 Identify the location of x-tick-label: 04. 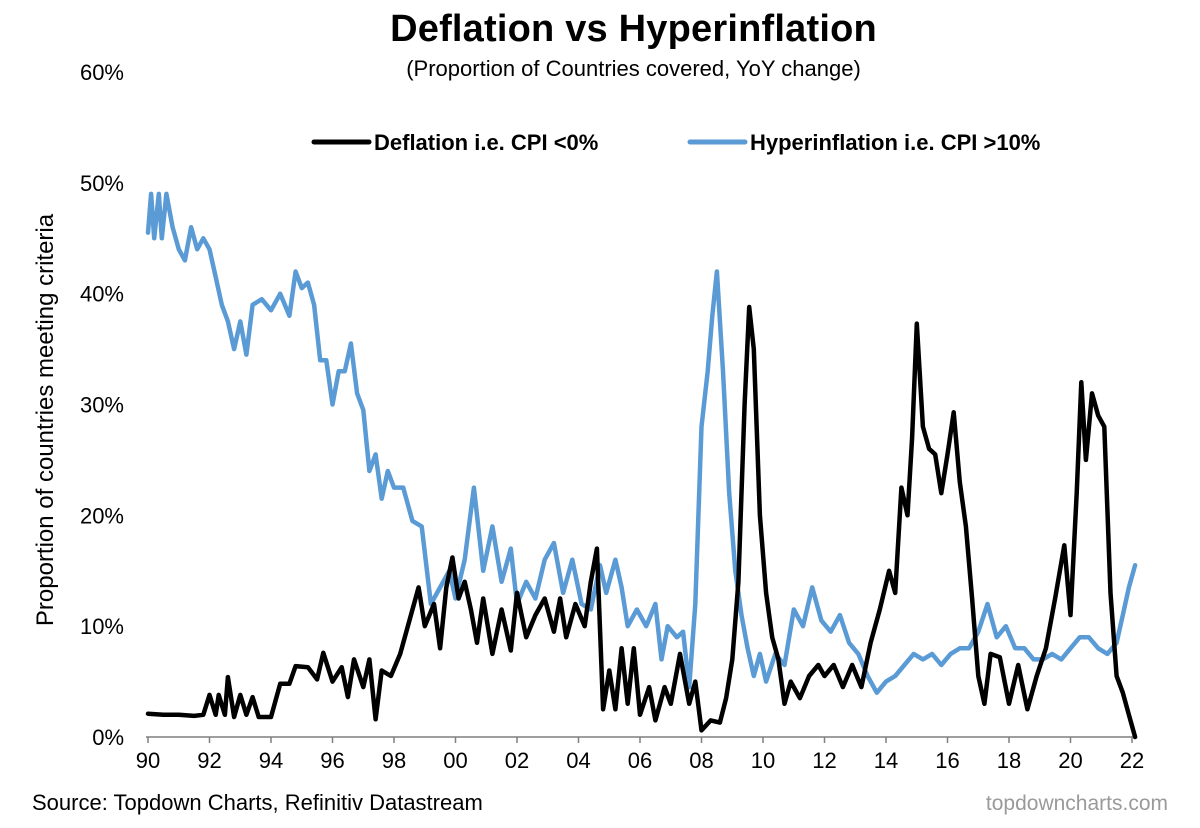
(578, 760).